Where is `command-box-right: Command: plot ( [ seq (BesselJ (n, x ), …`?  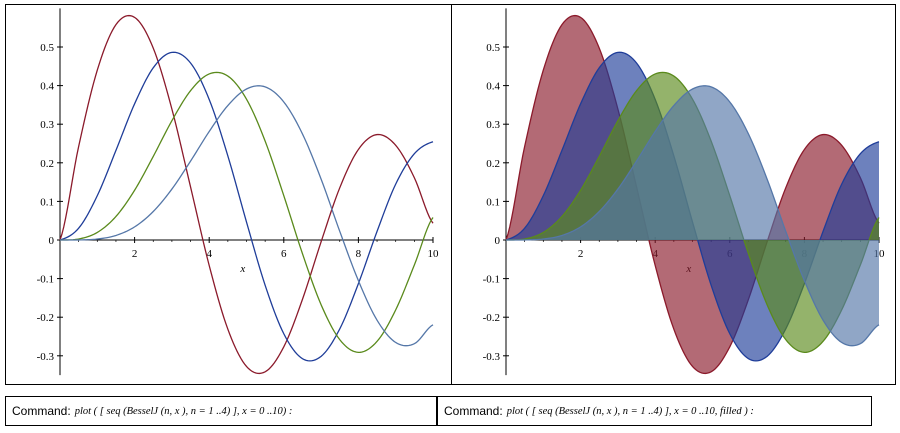 command-box-right: Command: plot ( [ seq (BesselJ (n, x ), … is located at coordinates (654, 411).